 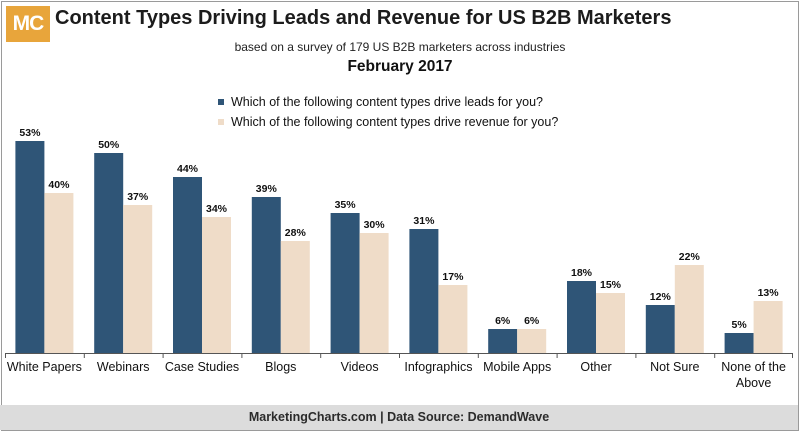 I want to click on legend-swatch-leads, so click(x=221, y=102).